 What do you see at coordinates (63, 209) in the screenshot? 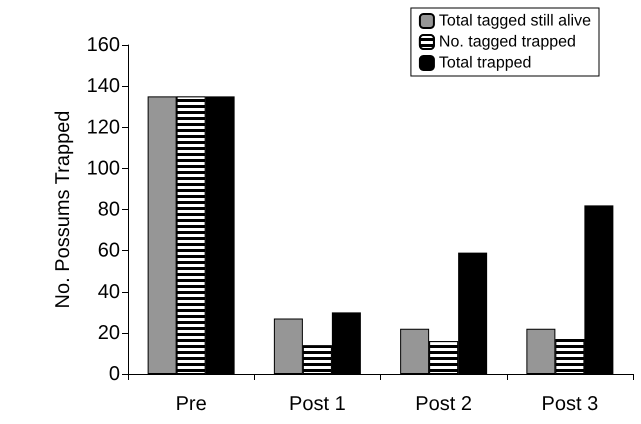
I see `y-axis-title: No. Possums Trapped` at bounding box center [63, 209].